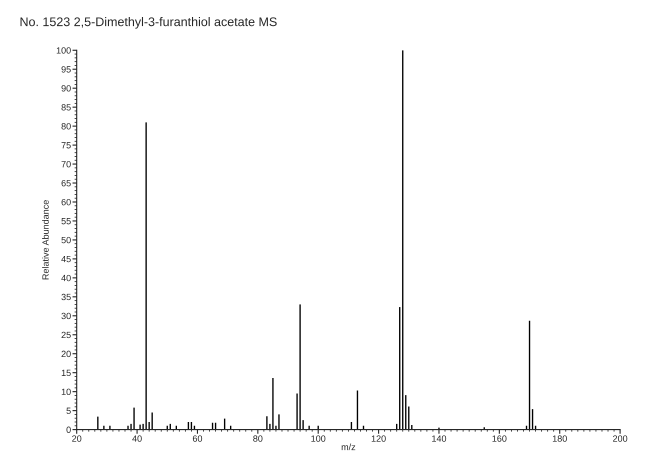  What do you see at coordinates (559, 438) in the screenshot?
I see `x-tick-label: 180` at bounding box center [559, 438].